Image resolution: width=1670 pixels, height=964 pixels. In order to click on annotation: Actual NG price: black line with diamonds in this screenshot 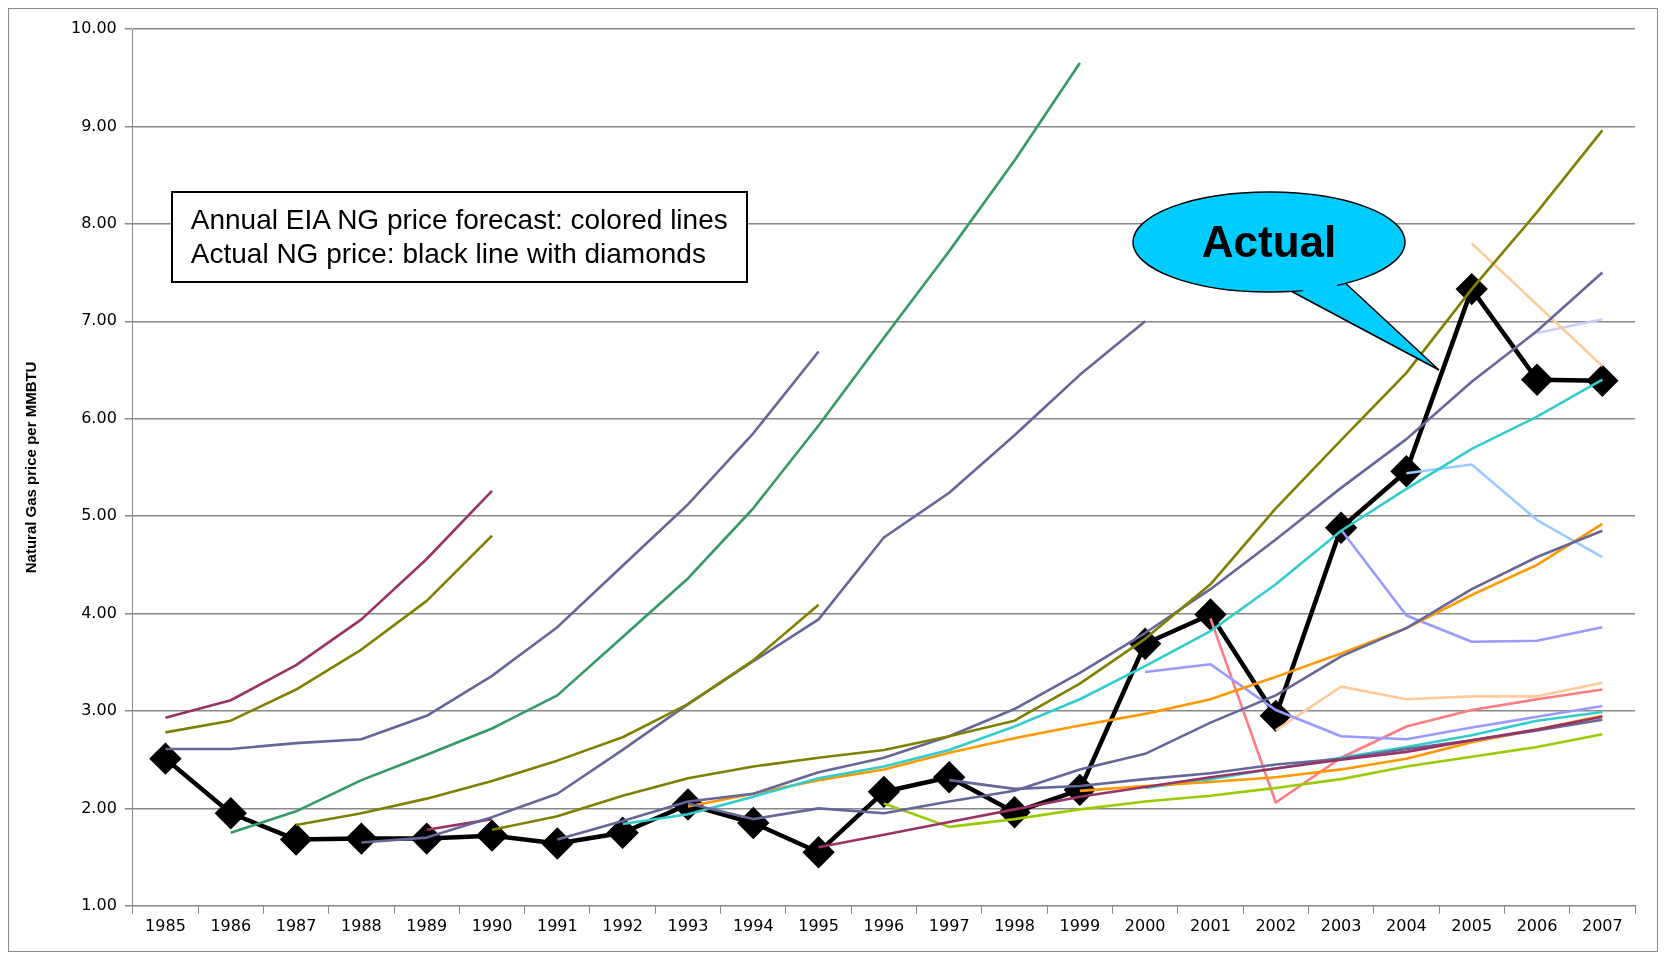, I will do `click(448, 254)`.